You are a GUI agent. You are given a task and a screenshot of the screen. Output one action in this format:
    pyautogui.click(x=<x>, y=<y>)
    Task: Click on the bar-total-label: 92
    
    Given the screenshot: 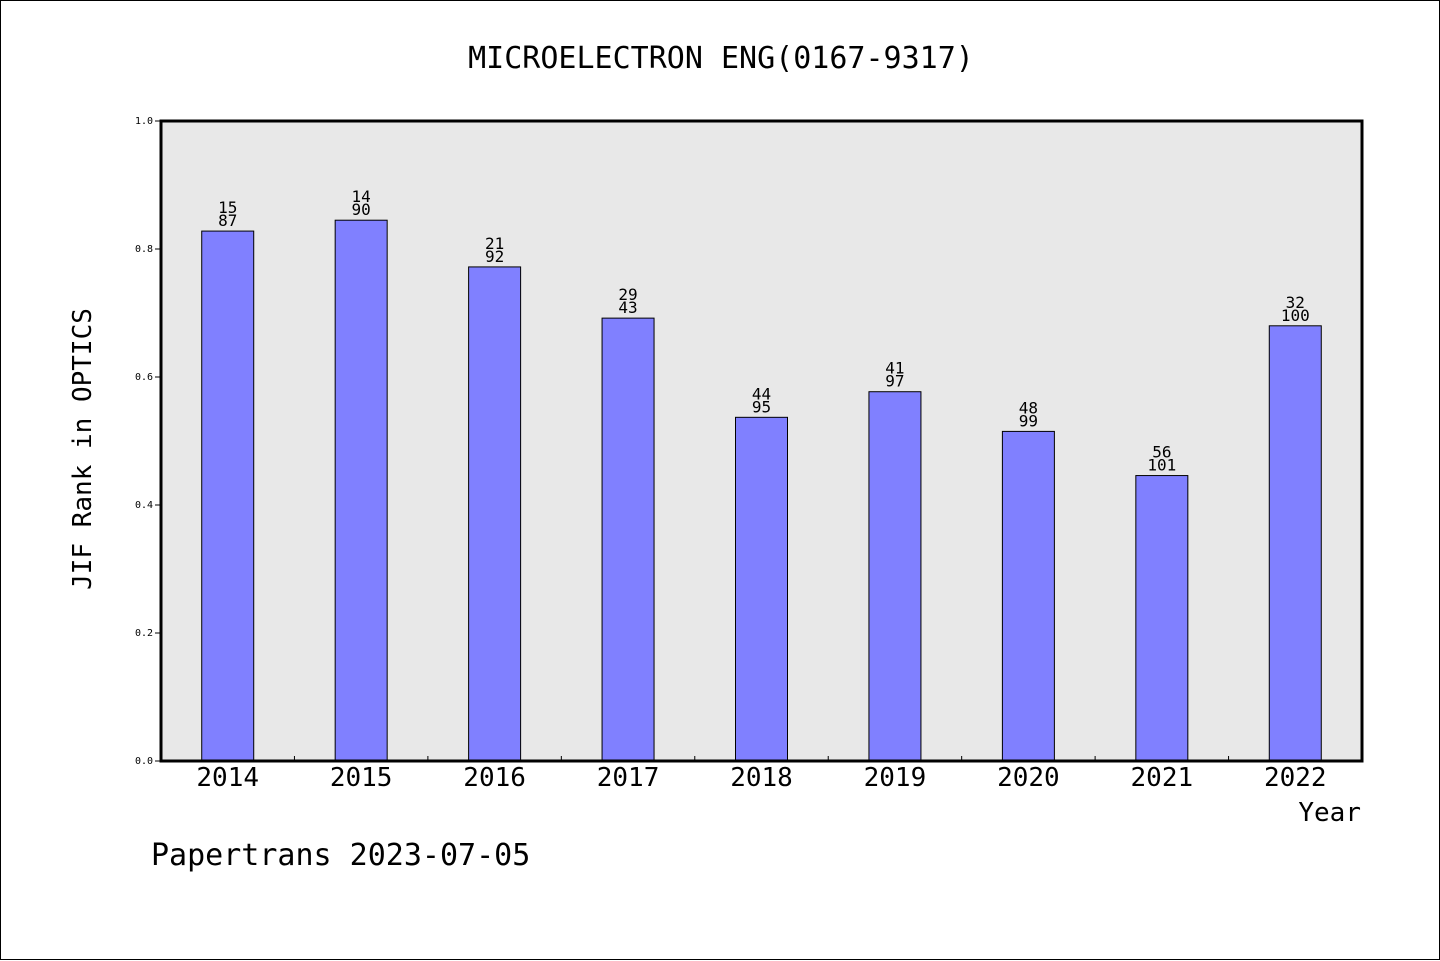 What is the action you would take?
    pyautogui.click(x=494, y=256)
    